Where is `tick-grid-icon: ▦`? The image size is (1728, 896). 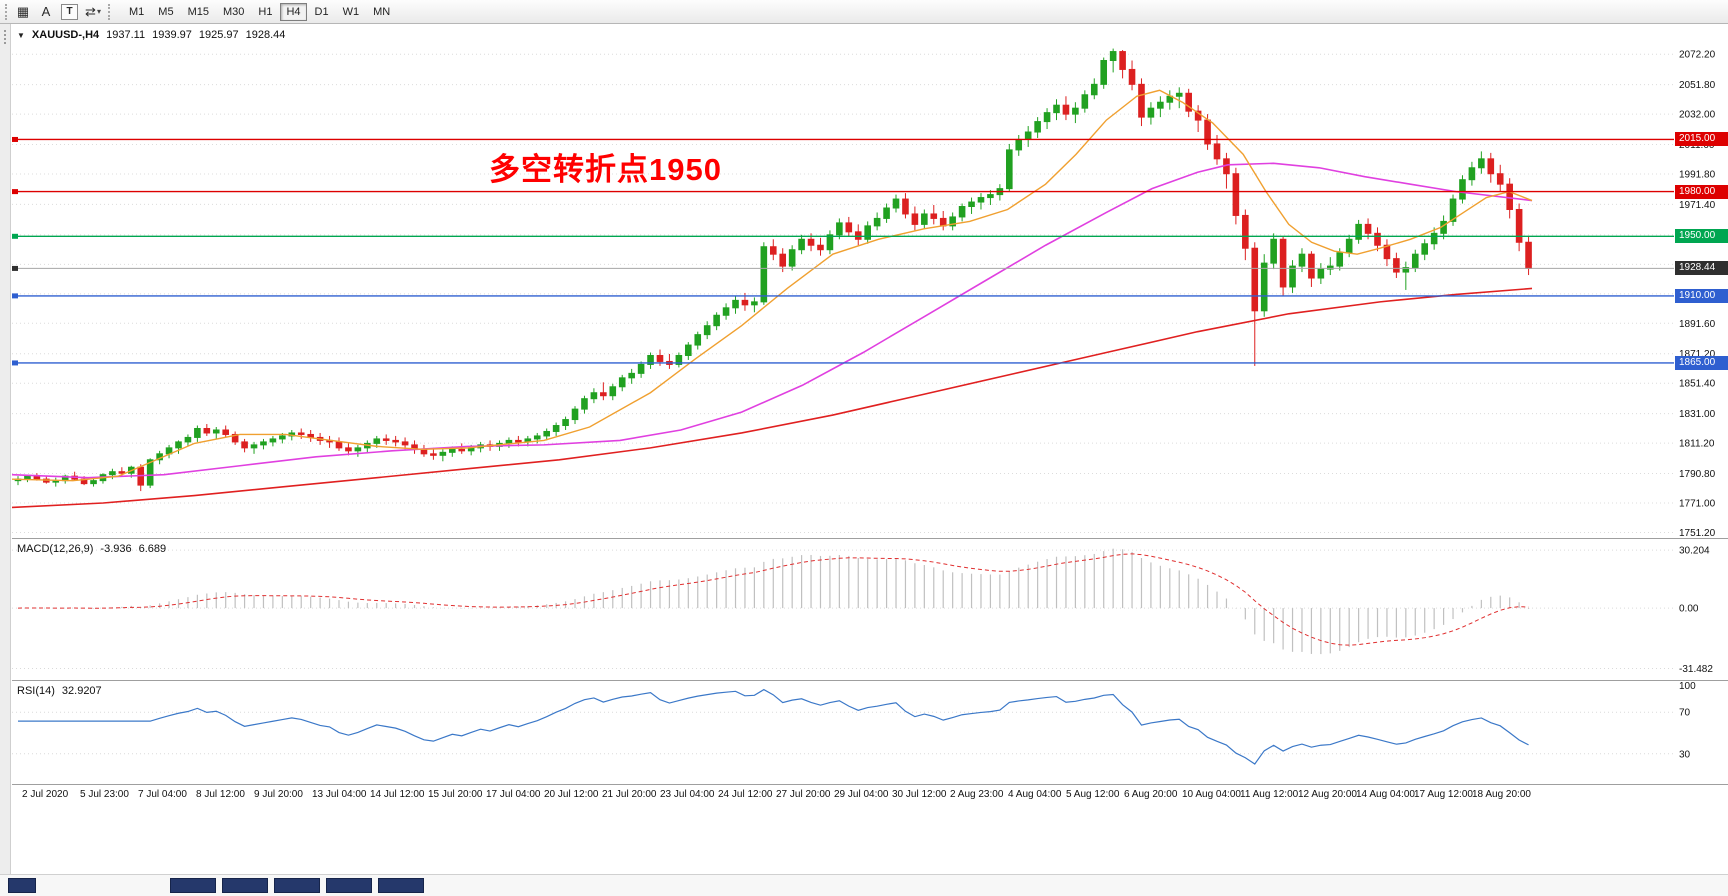
tick-grid-icon: ▦ is located at coordinates (23, 11).